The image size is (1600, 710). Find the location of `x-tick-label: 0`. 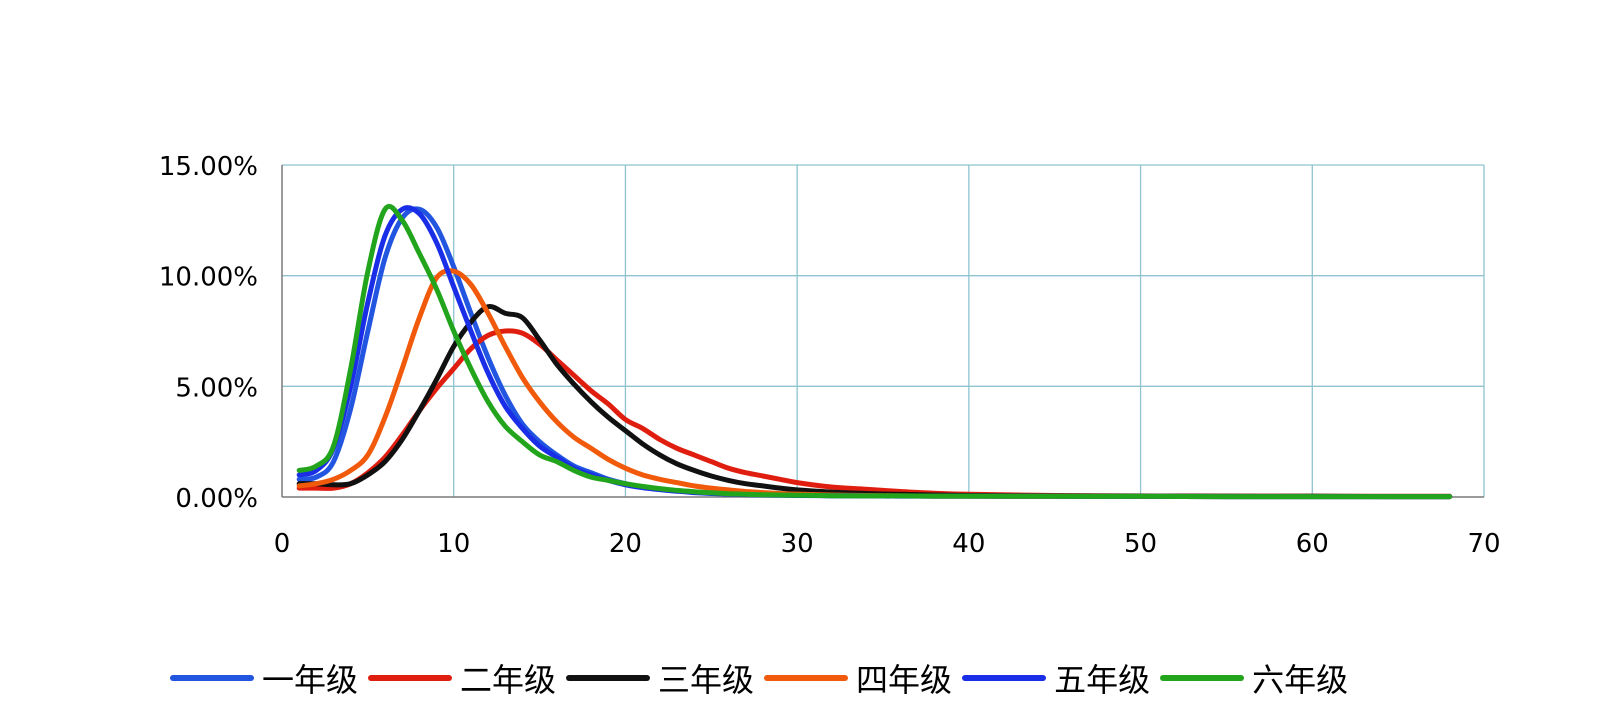

x-tick-label: 0 is located at coordinates (282, 544).